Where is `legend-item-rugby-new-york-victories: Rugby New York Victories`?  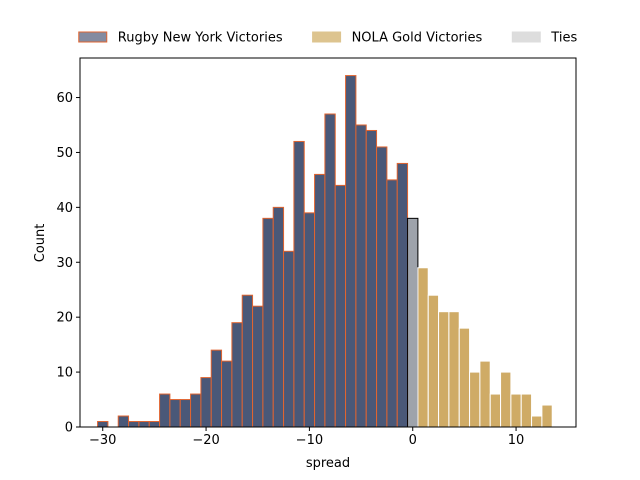
legend-item-rugby-new-york-victories: Rugby New York Victories is located at coordinates (180, 38).